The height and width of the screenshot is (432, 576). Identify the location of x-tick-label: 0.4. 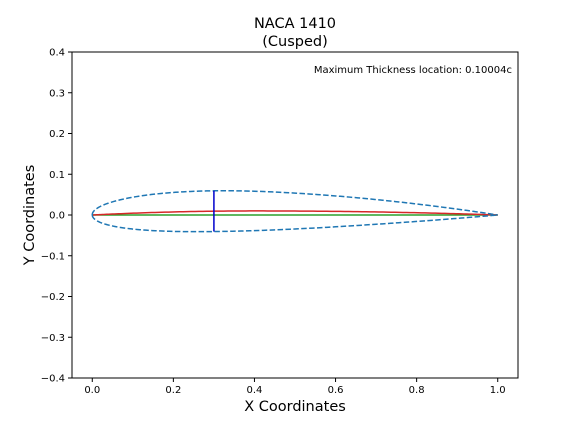
(255, 390).